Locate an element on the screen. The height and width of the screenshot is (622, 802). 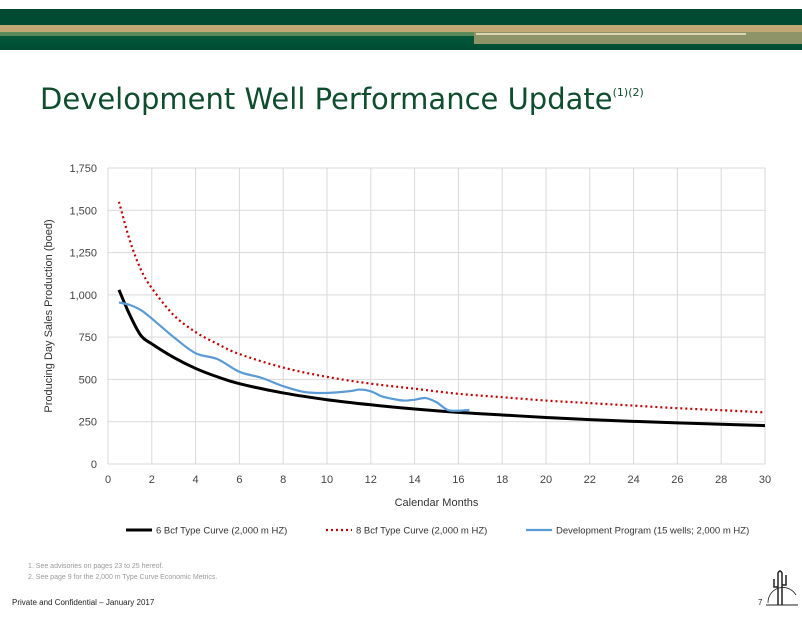
header-band-light is located at coordinates (401, 34).